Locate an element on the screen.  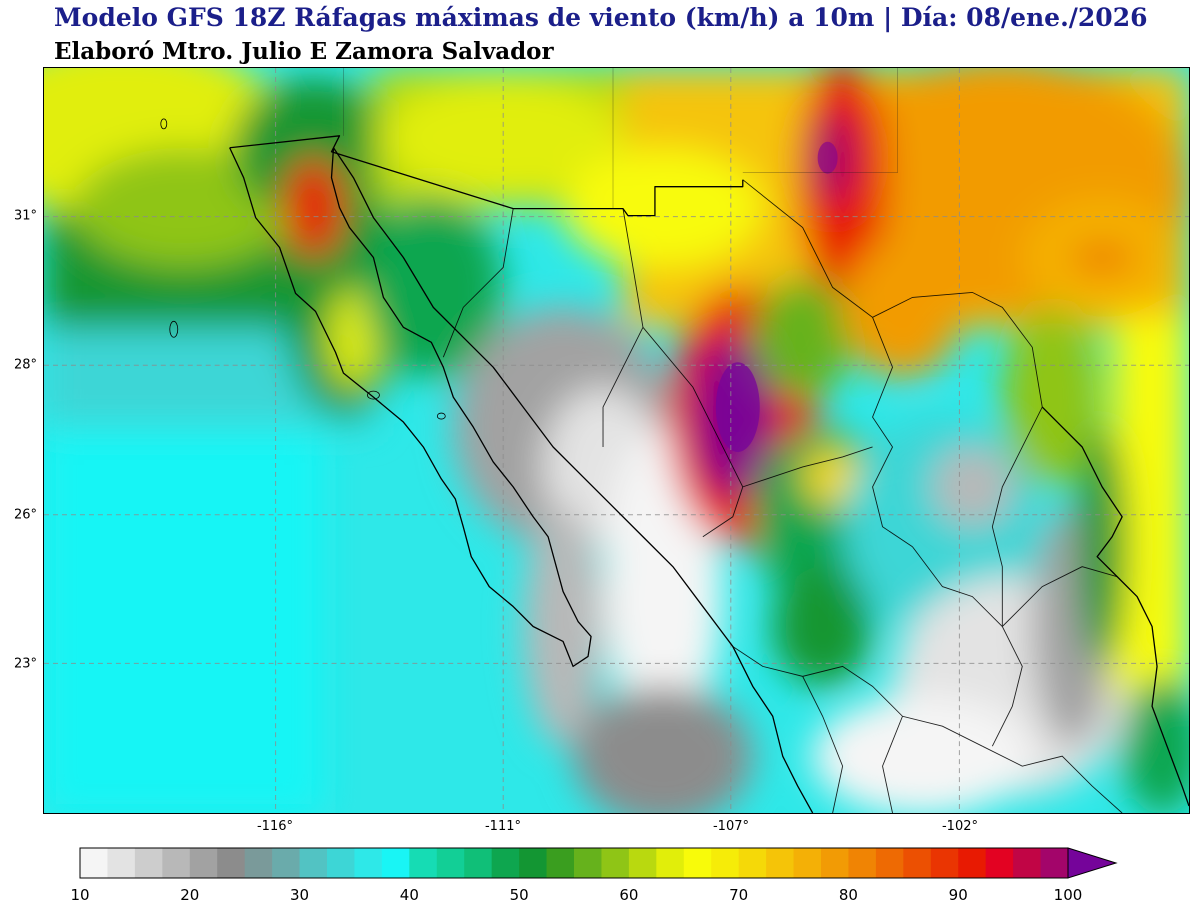
lat-label-23: 23° is located at coordinates (25, 664).